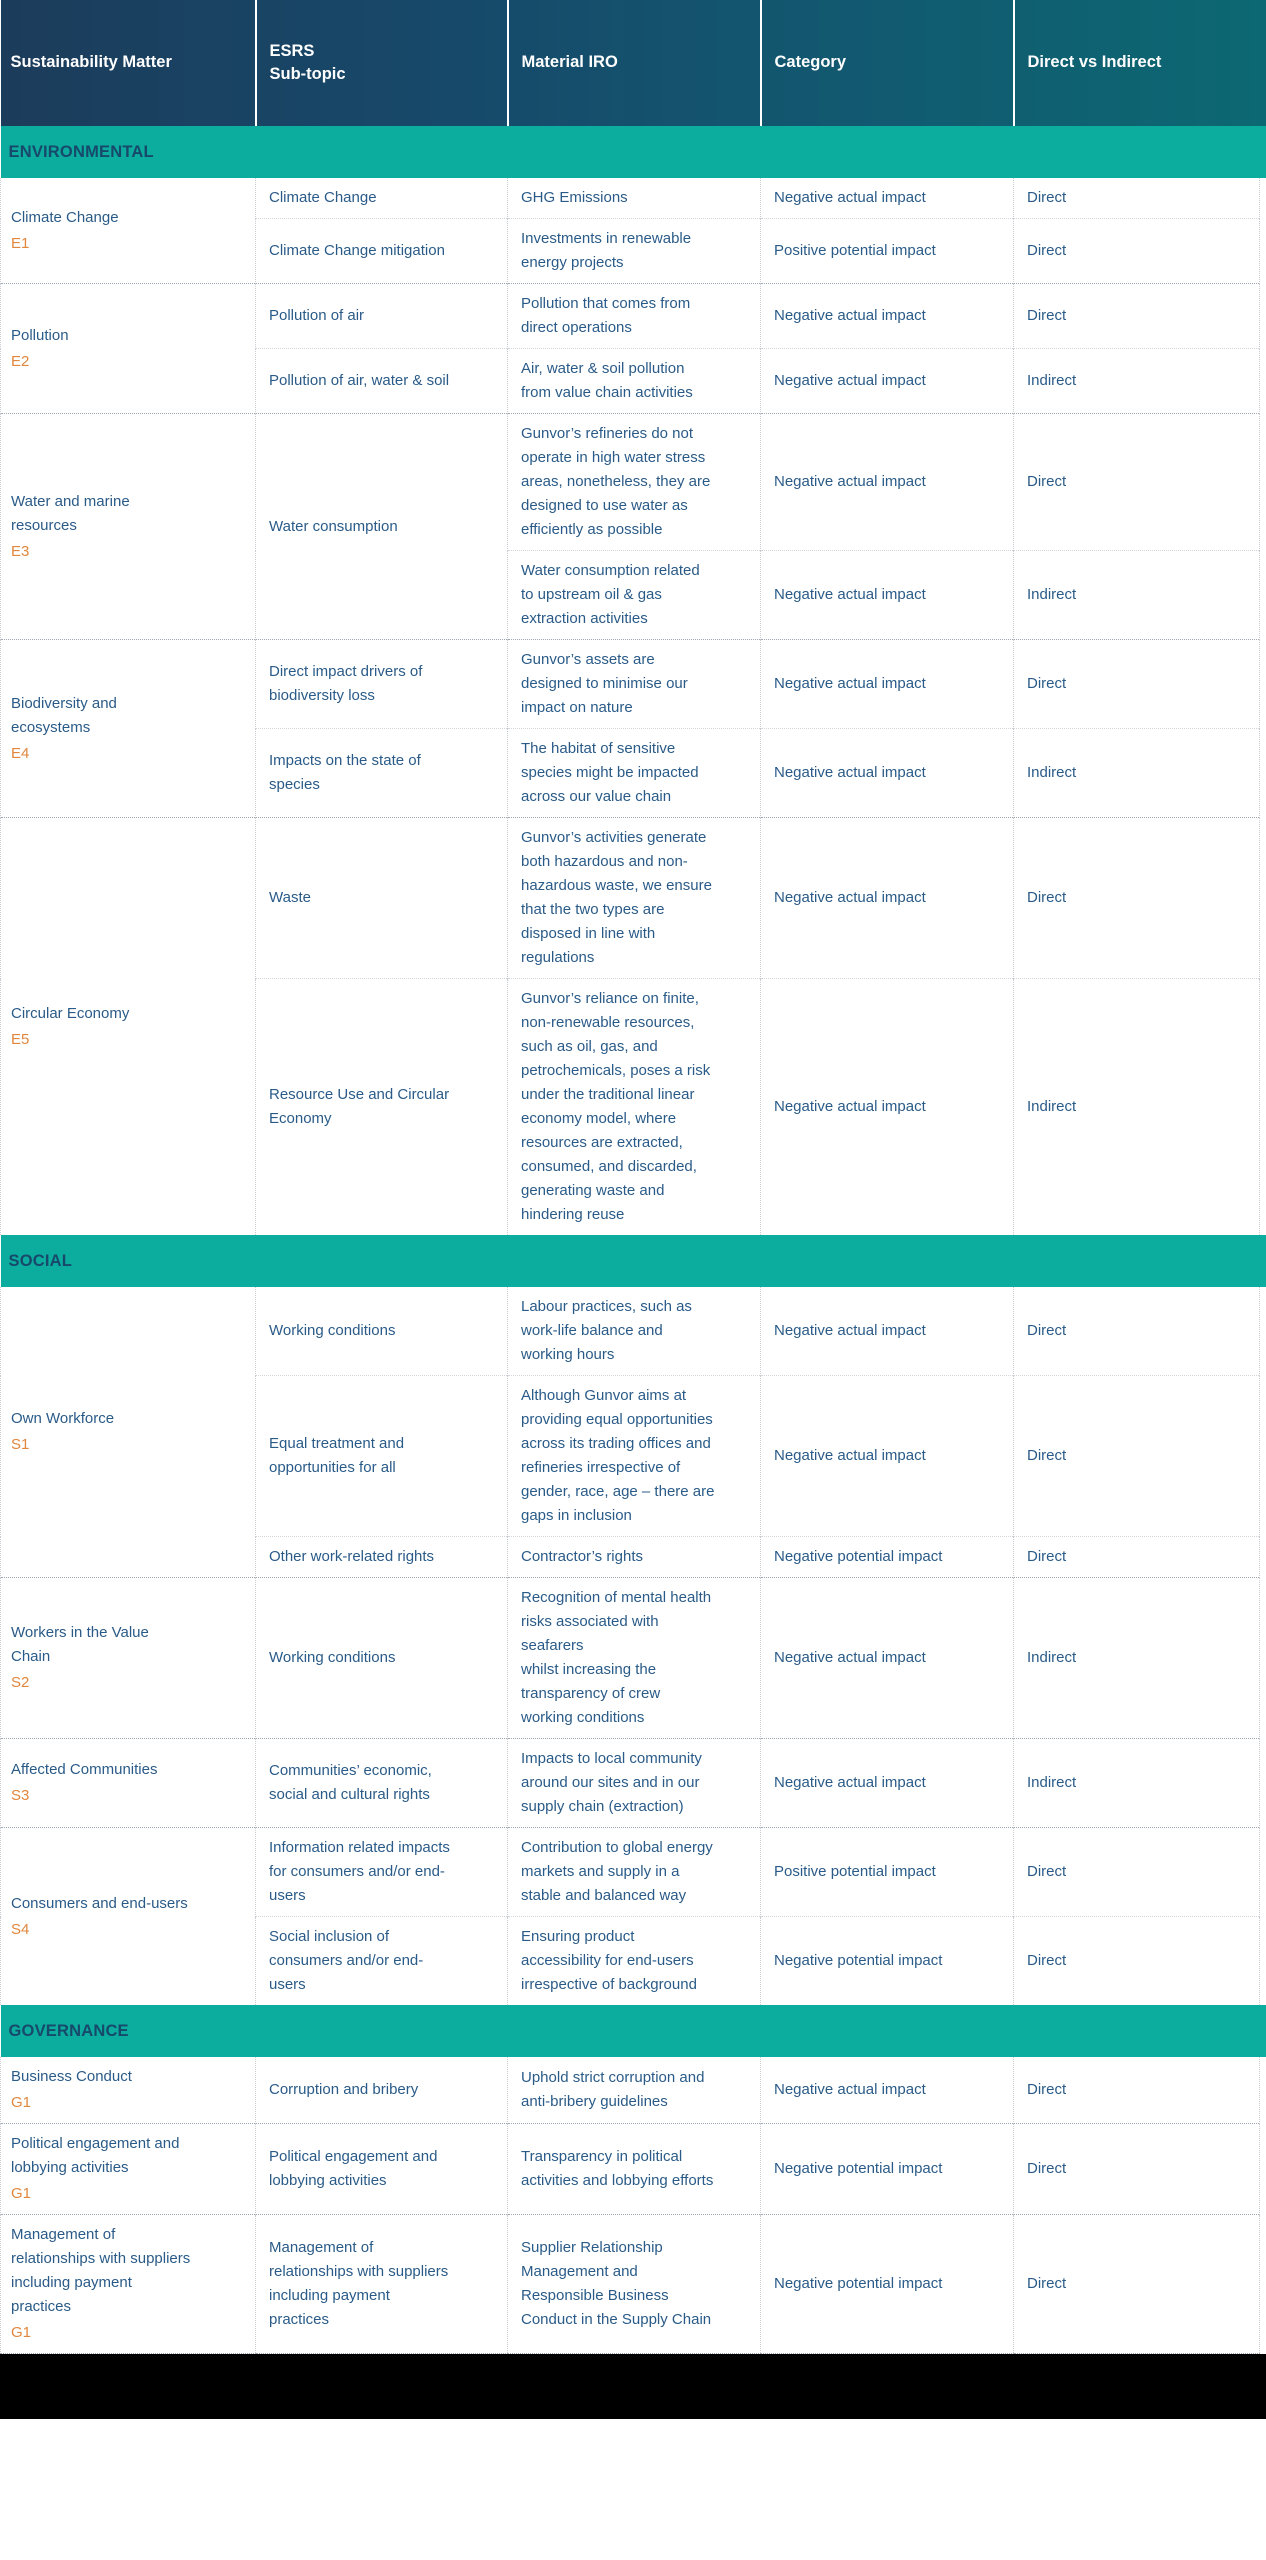 The image size is (1266, 2560). What do you see at coordinates (606, 250) in the screenshot?
I see `cell-material-iro-text: Investments in renewable energy projects` at bounding box center [606, 250].